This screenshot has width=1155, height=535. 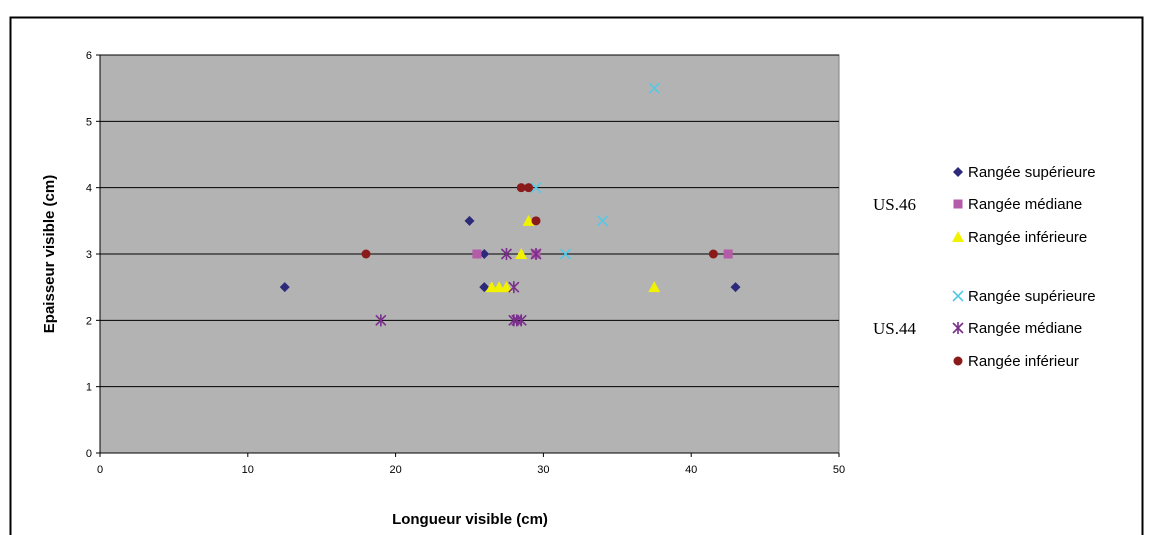 I want to click on legend-group-label: US.46, so click(x=894, y=204).